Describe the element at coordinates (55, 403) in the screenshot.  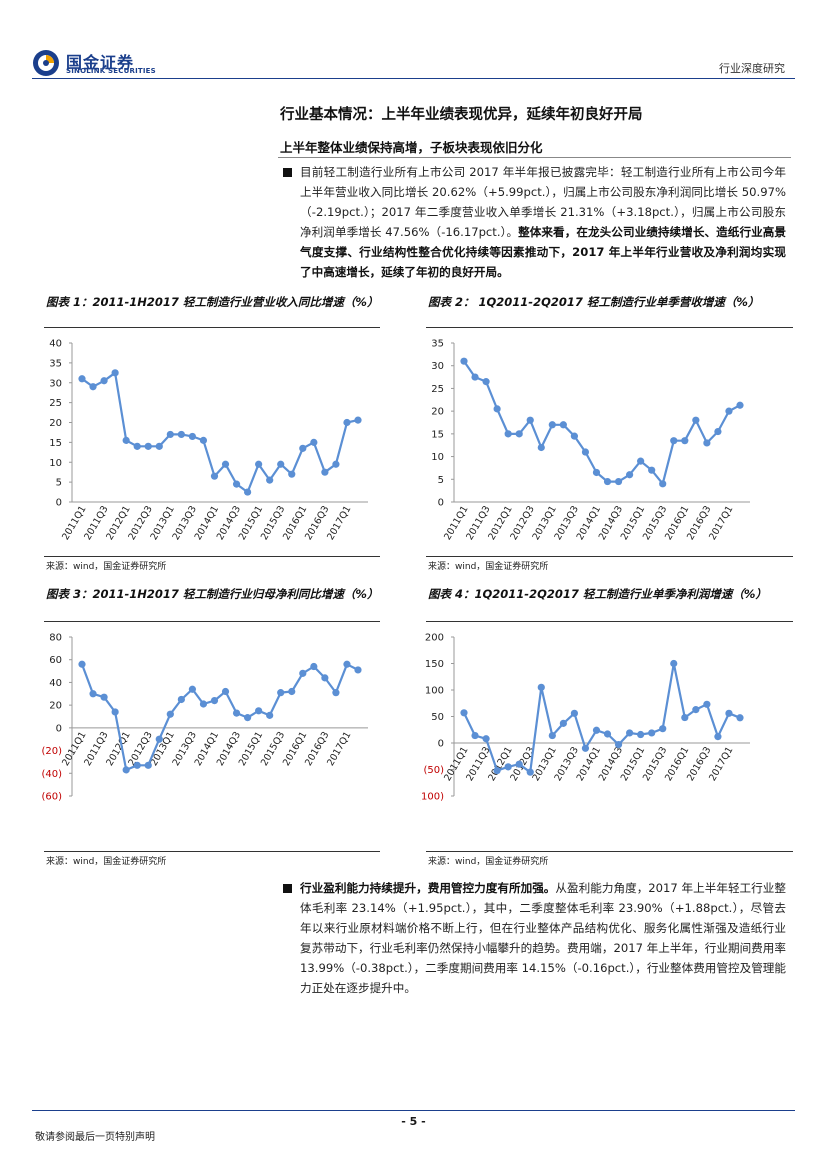
I see `y-tick-label: 25` at that location.